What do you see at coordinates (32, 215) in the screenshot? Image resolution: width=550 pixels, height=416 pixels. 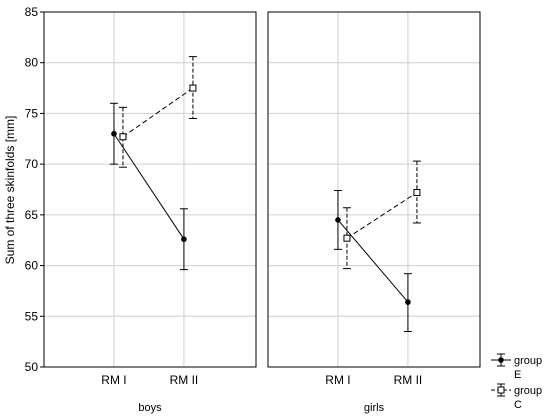 I see `y-tick-label: 65` at bounding box center [32, 215].